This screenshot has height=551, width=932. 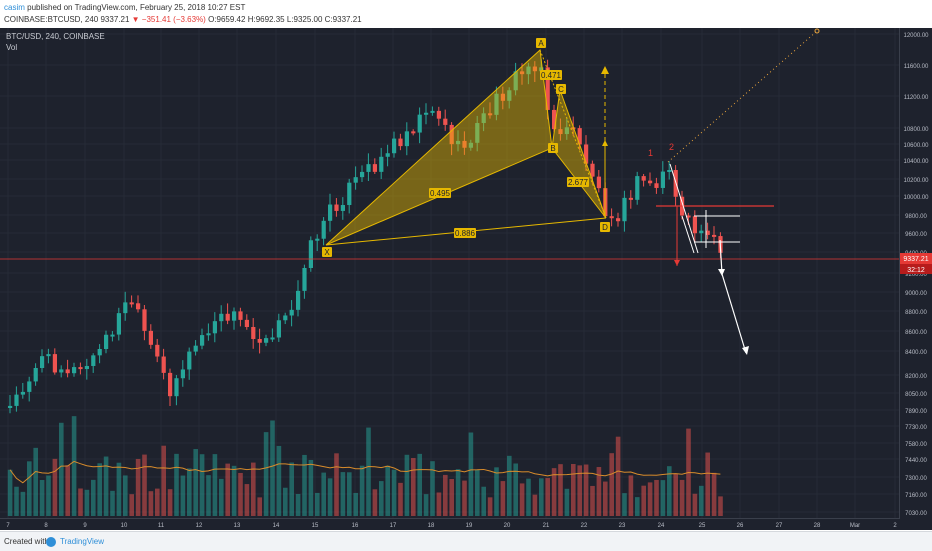 What do you see at coordinates (740, 526) in the screenshot?
I see `time-tick-label: 26` at bounding box center [740, 526].